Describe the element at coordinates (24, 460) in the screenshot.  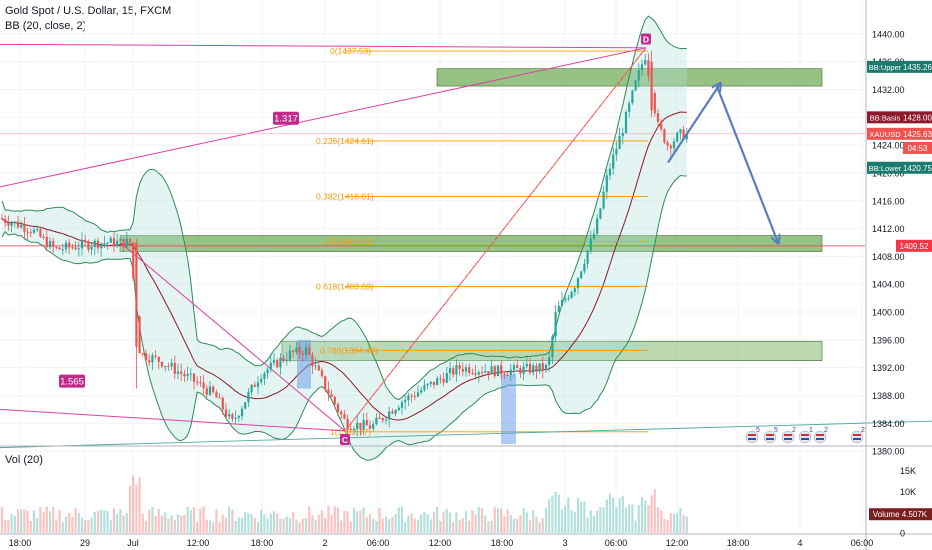
I see `volume-legend: Vol (20)` at that location.